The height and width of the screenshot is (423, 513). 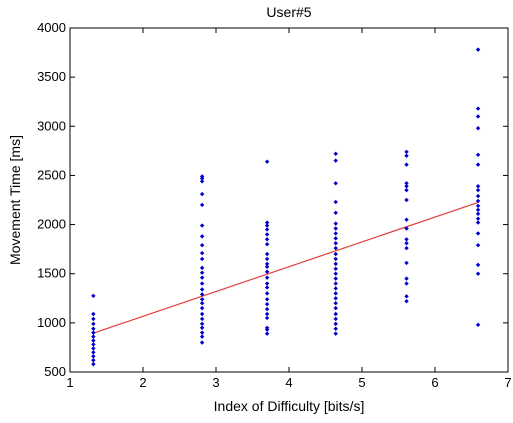 What do you see at coordinates (142, 382) in the screenshot?
I see `x-tick-label: 2` at bounding box center [142, 382].